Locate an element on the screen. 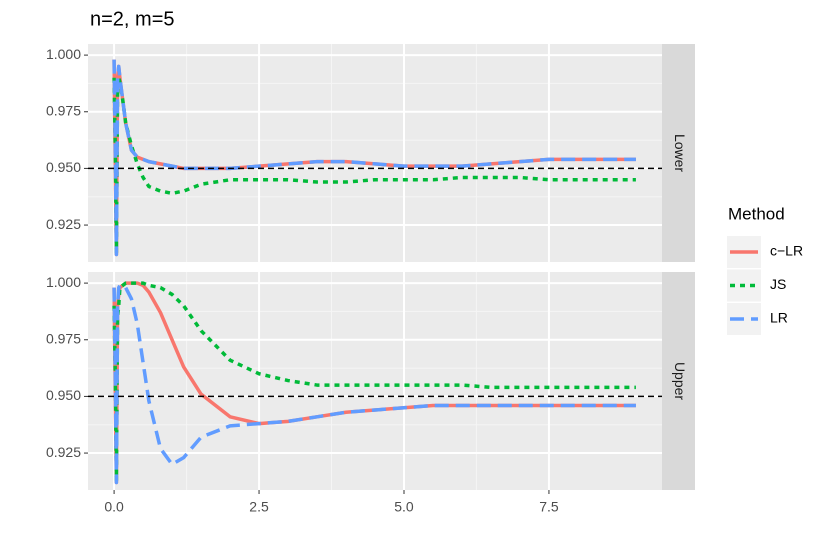 This screenshot has width=830, height=554. facet-label: Upper is located at coordinates (680, 381).